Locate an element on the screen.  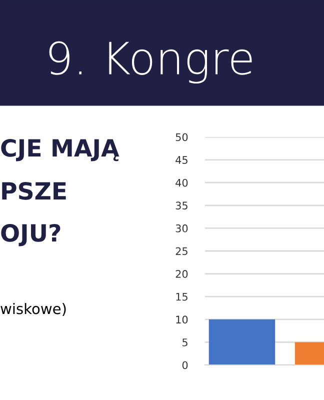
y-tick-label: 35 is located at coordinates (182, 206).